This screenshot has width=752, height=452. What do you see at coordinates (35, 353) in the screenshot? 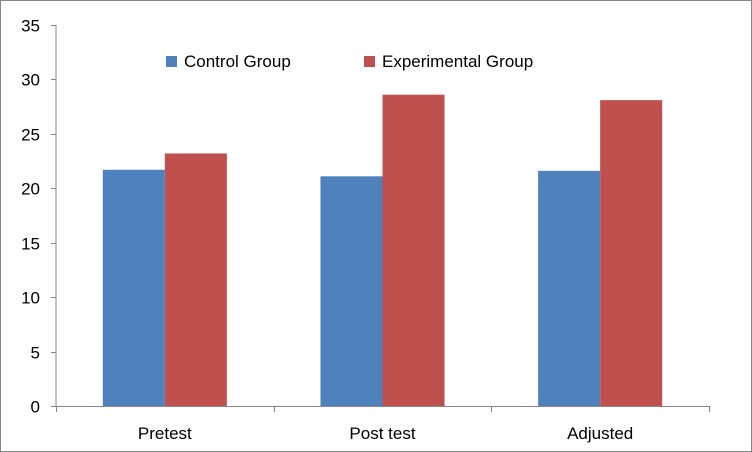
I see `y-tick-label: 5` at bounding box center [35, 353].